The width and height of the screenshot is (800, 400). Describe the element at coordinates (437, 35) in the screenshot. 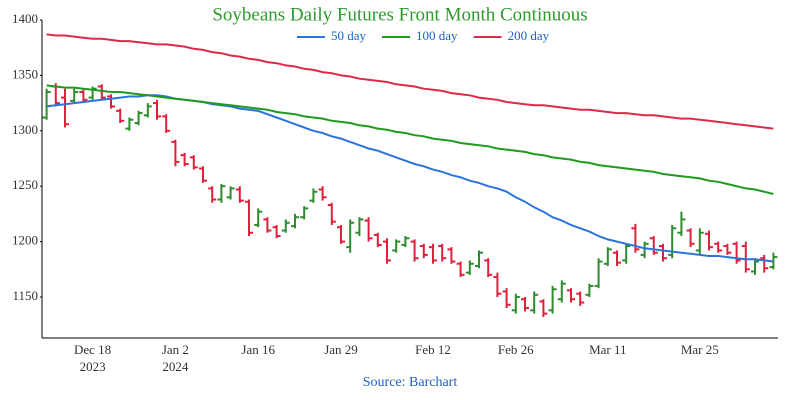

I see `legend-label: 100 day` at that location.